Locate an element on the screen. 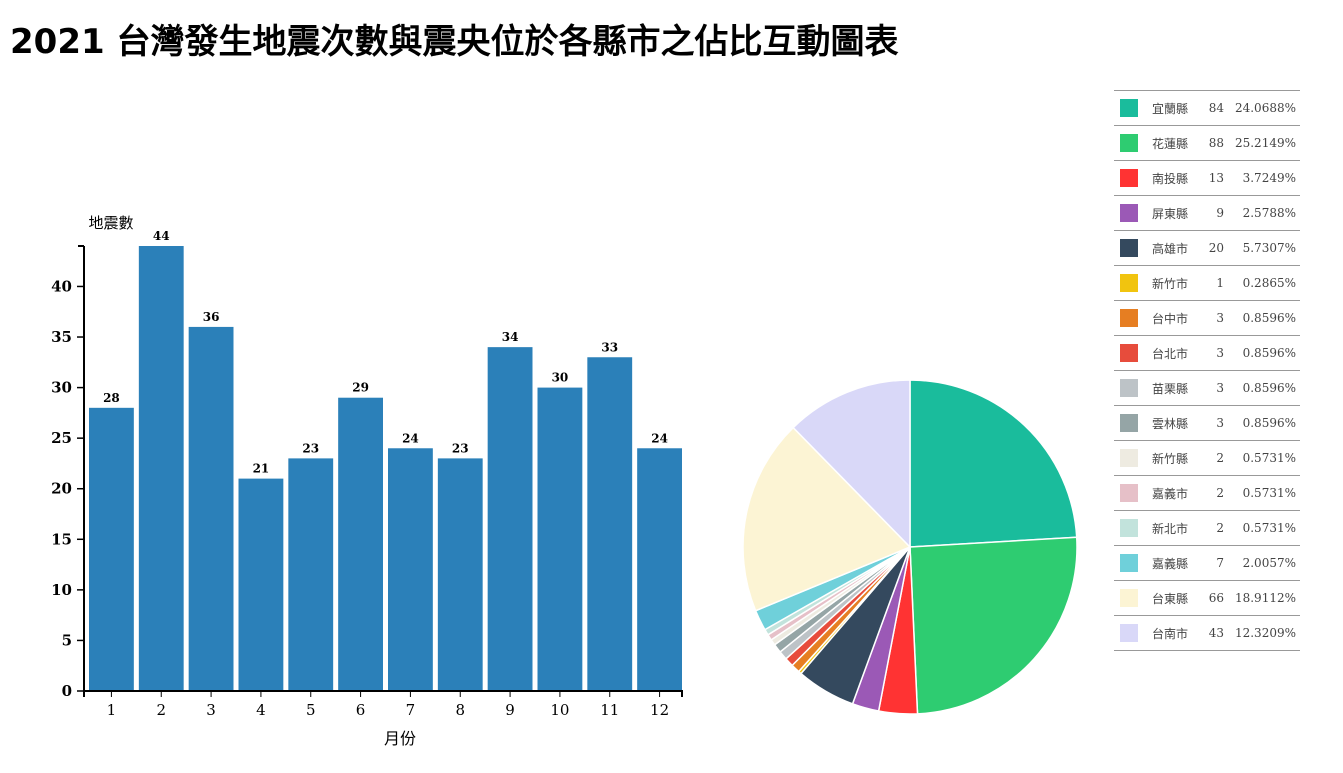 The width and height of the screenshot is (1343, 773). y-tick-label: 0 is located at coordinates (67, 691).